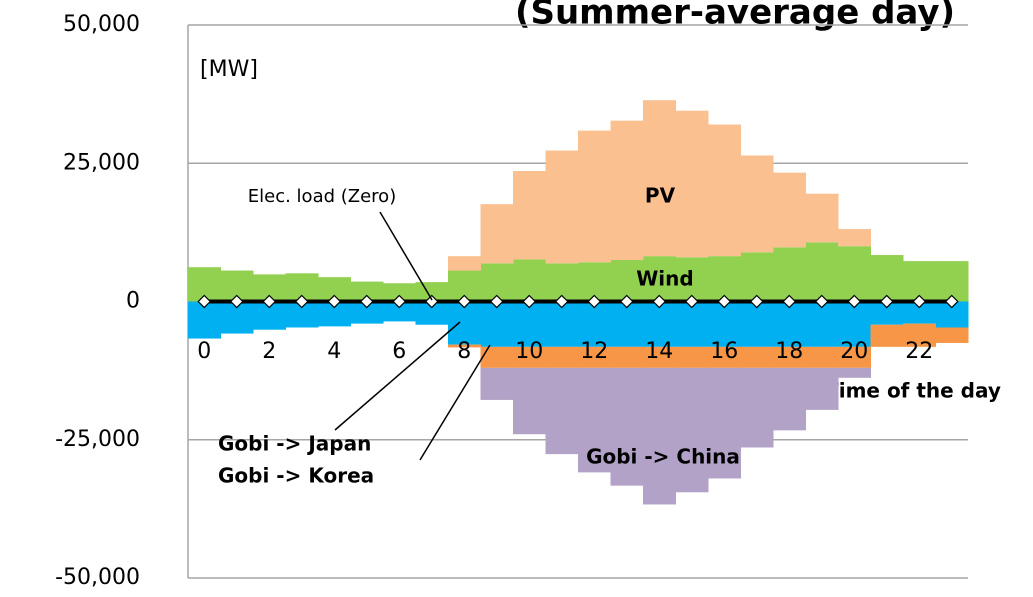  Describe the element at coordinates (594, 351) in the screenshot. I see `x-tick-label: 12` at that location.